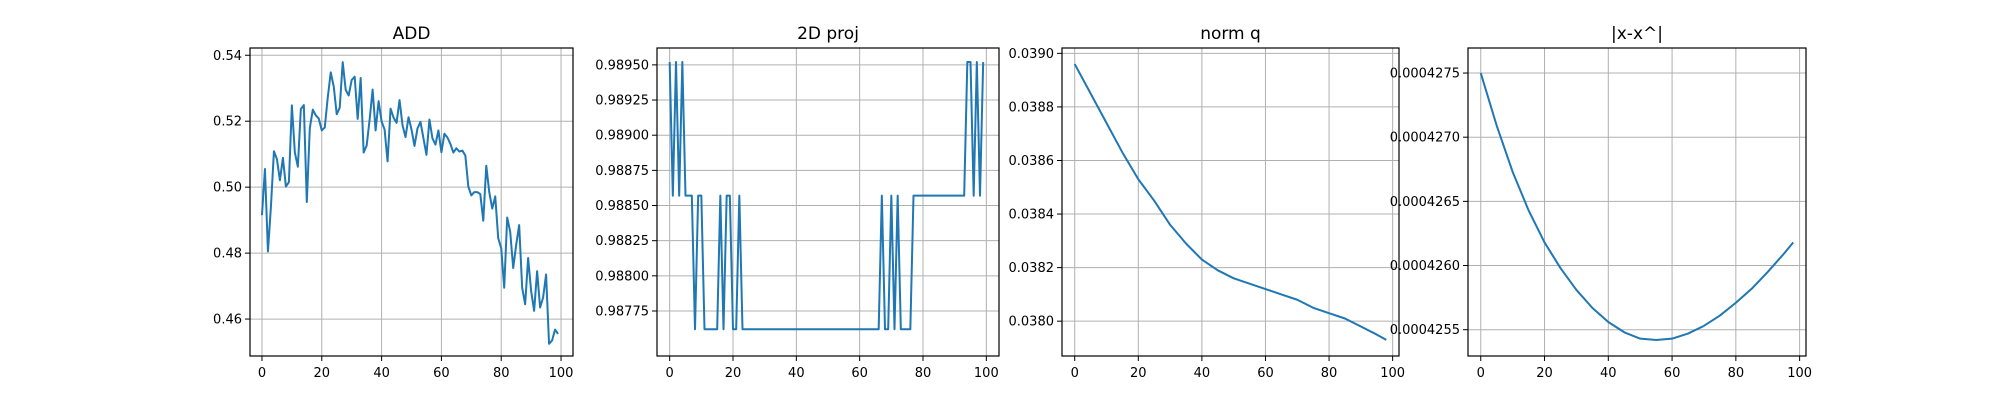 This screenshot has width=2000, height=400. What do you see at coordinates (828, 34) in the screenshot?
I see `chart-title: 2D proj` at bounding box center [828, 34].